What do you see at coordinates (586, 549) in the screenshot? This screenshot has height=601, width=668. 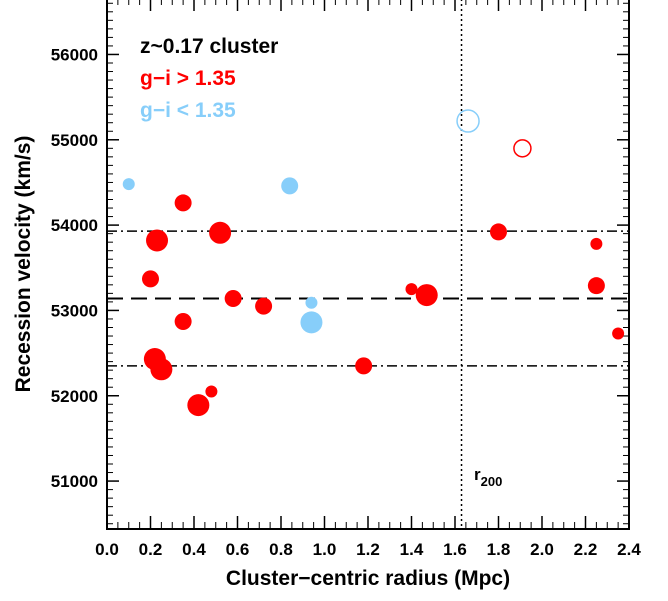 I see `x-tick-label: 2.2` at bounding box center [586, 549].